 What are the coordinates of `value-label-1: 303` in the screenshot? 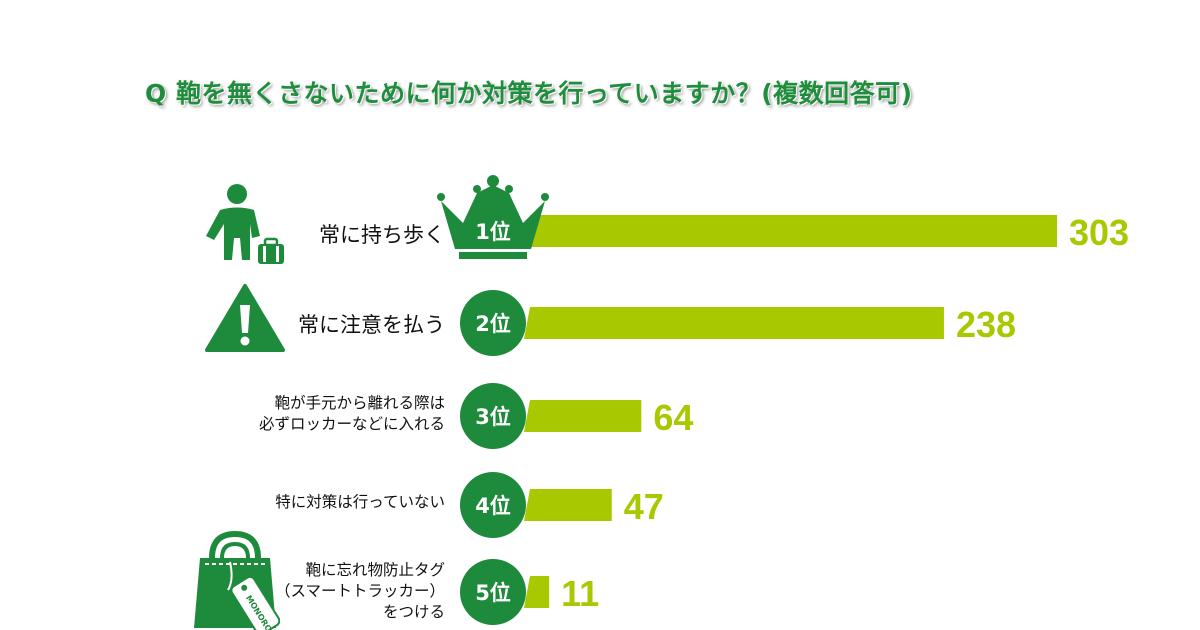 It's located at (1099, 232).